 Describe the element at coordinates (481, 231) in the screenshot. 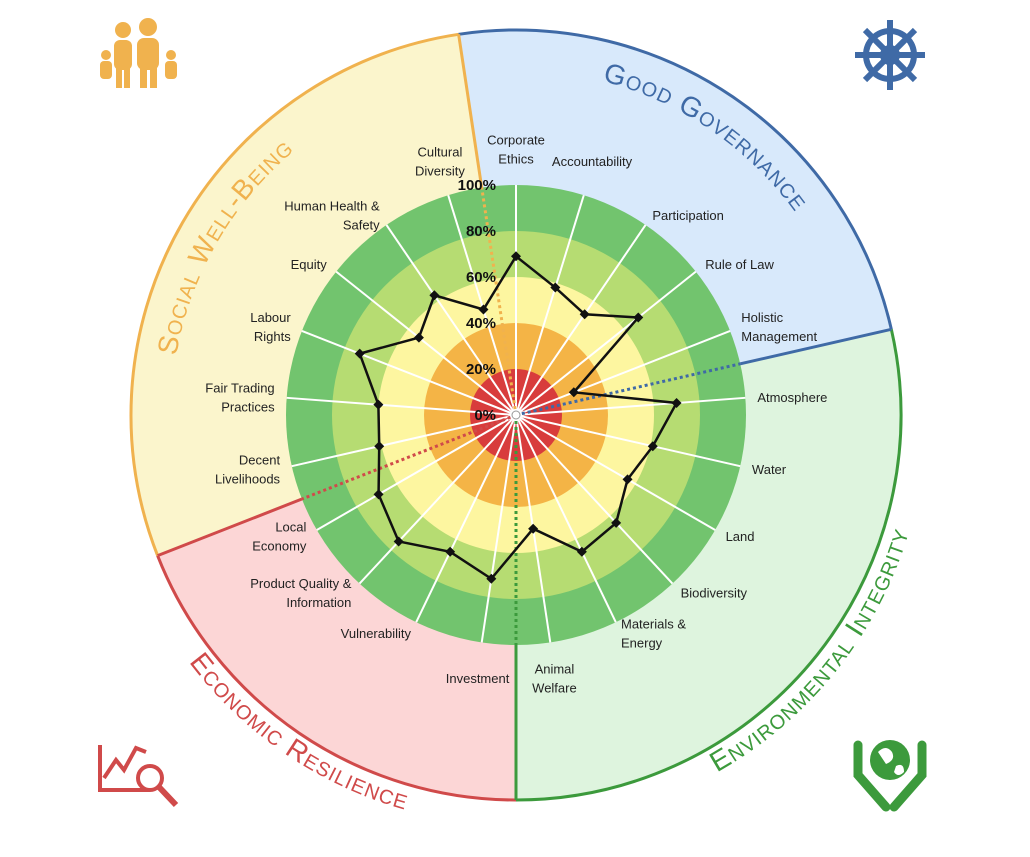

I see `r-tick-label: 80%` at that location.